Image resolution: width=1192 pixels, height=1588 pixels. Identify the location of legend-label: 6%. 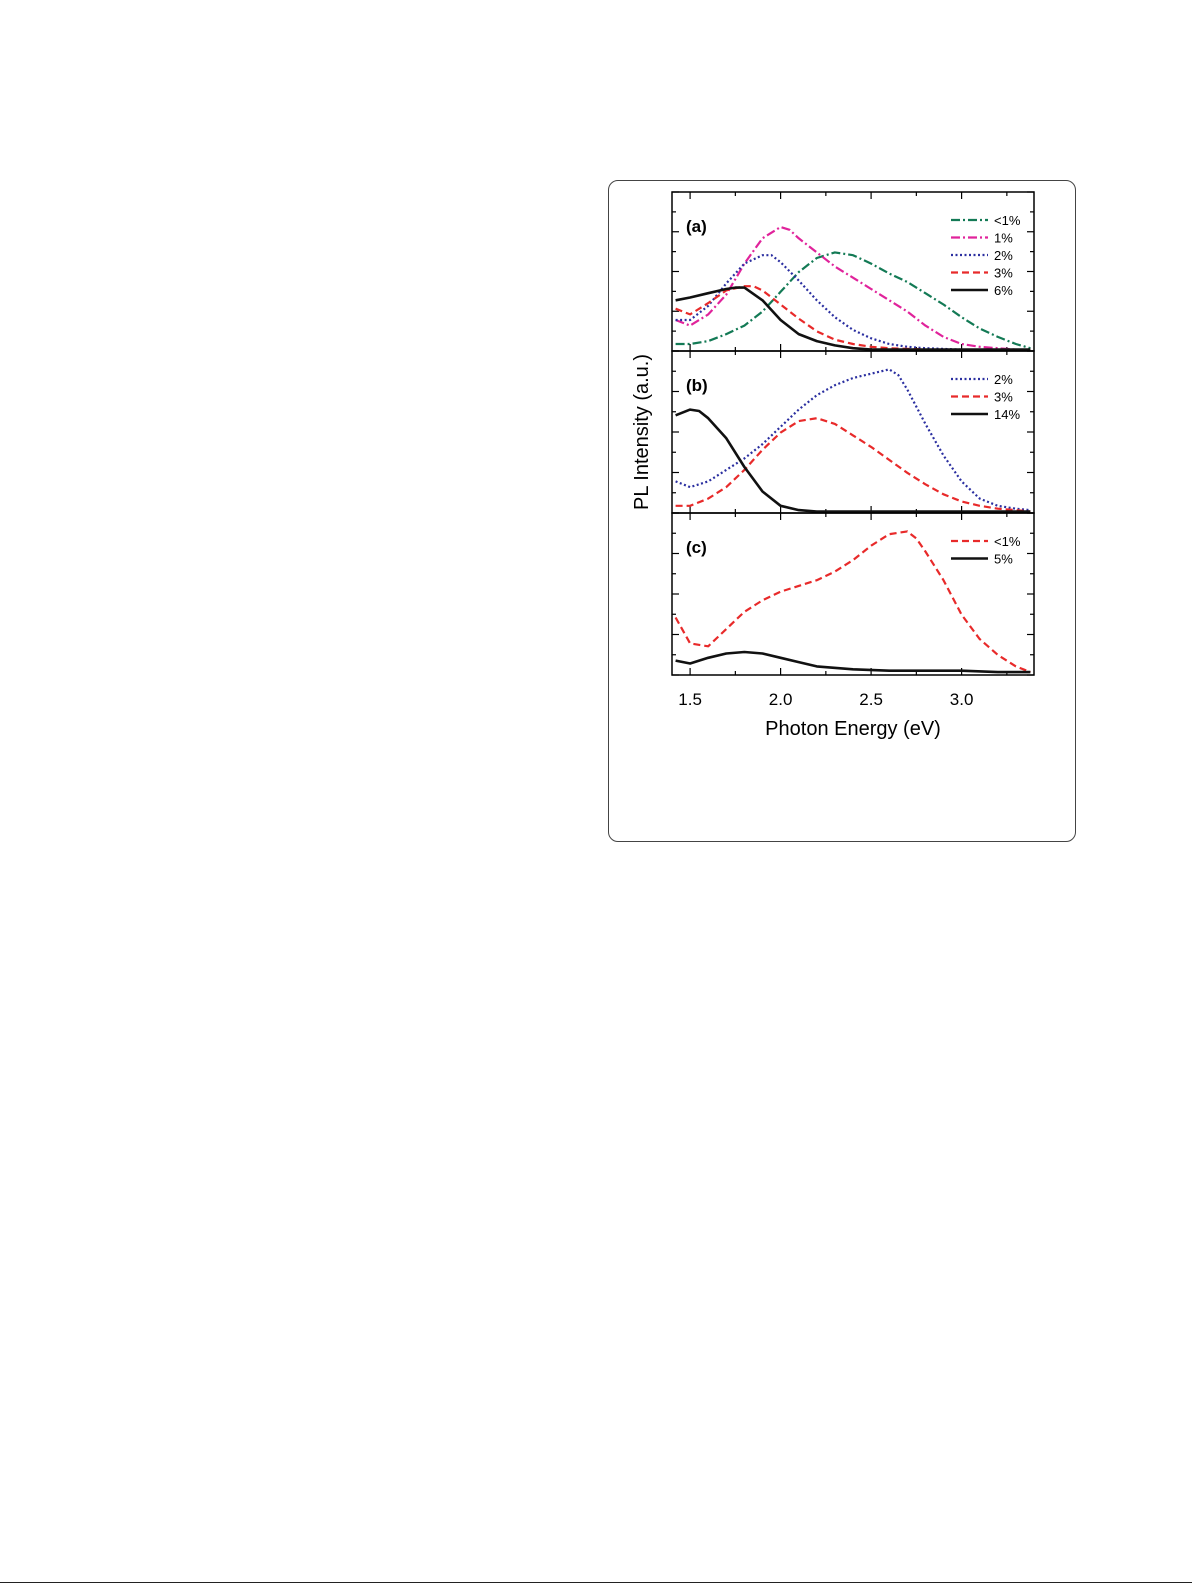
(1003, 290).